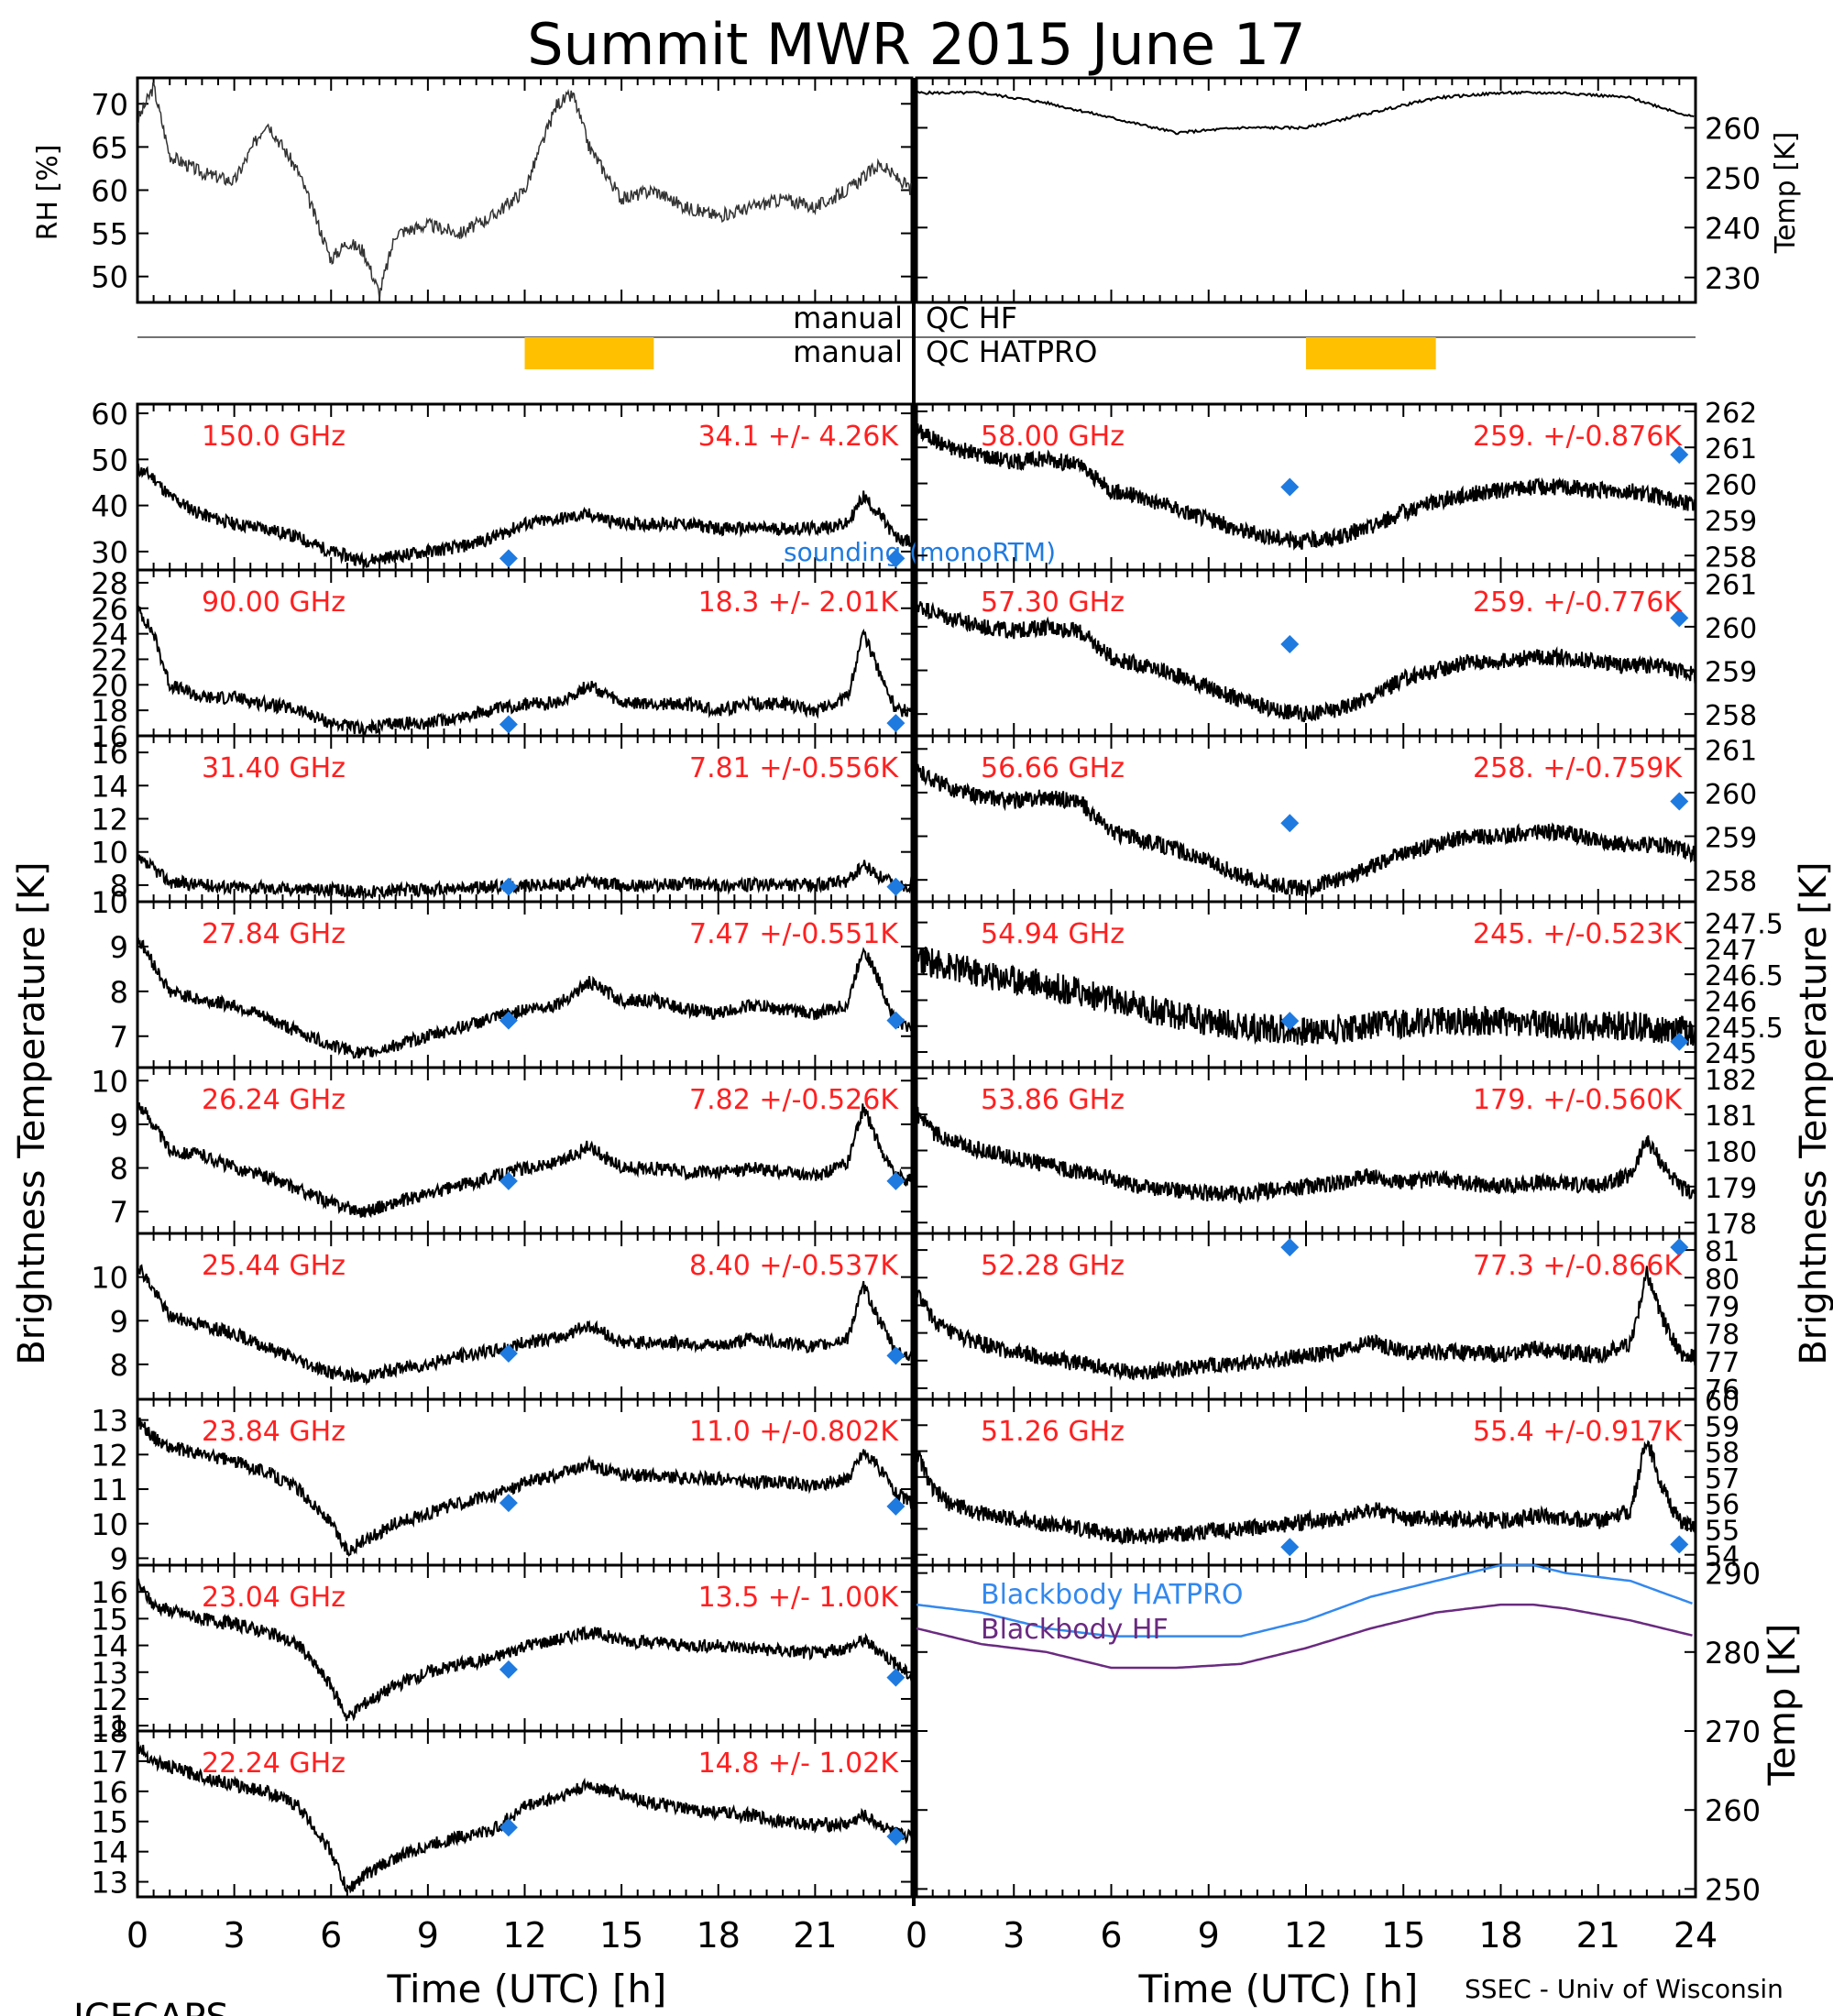 The width and height of the screenshot is (1833, 2016). I want to click on legend-entry: Blackbody HATPRO, so click(1112, 1595).